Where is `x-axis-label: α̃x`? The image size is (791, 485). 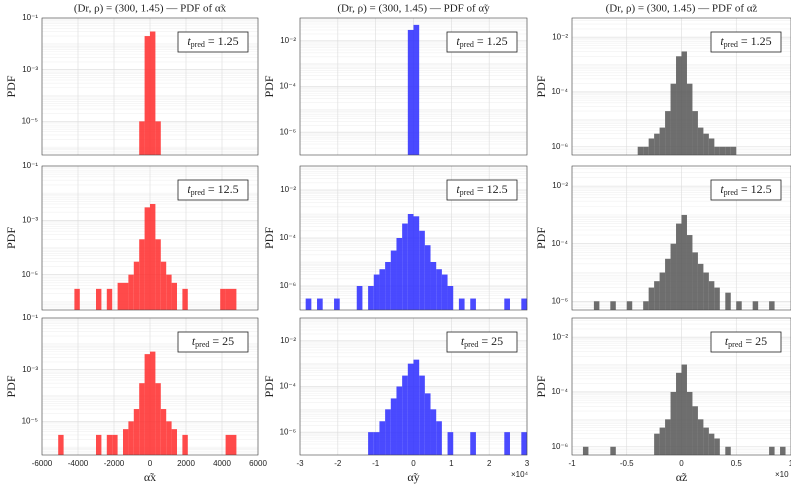
x-axis-label: α̃x is located at coordinates (150, 477).